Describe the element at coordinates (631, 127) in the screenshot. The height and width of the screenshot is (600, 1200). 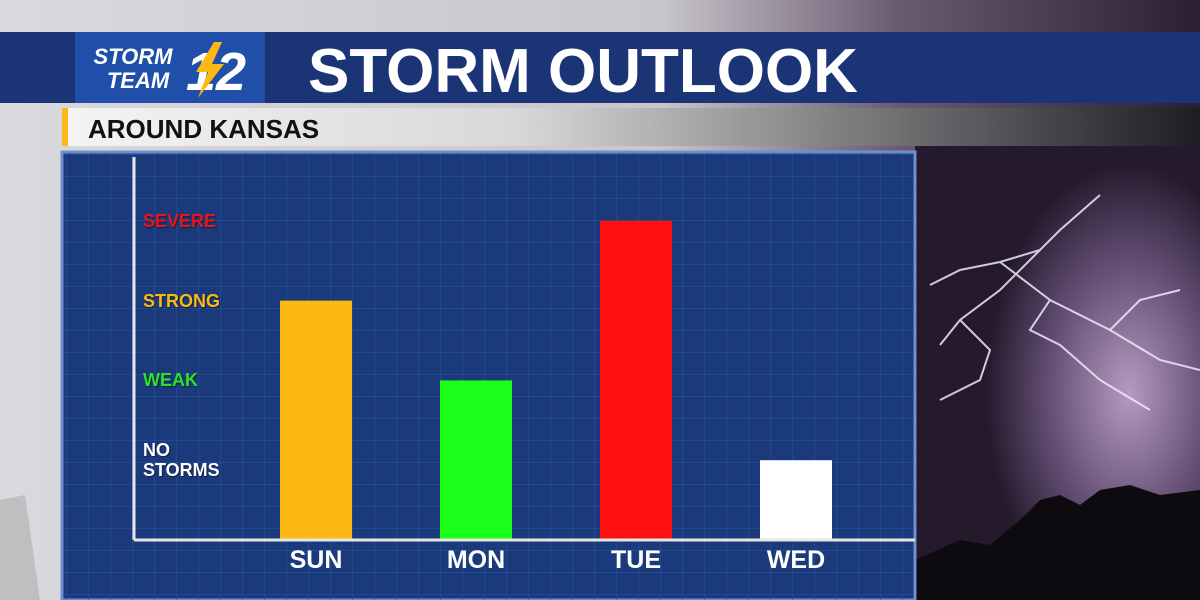
I see `subtitle-bar` at that location.